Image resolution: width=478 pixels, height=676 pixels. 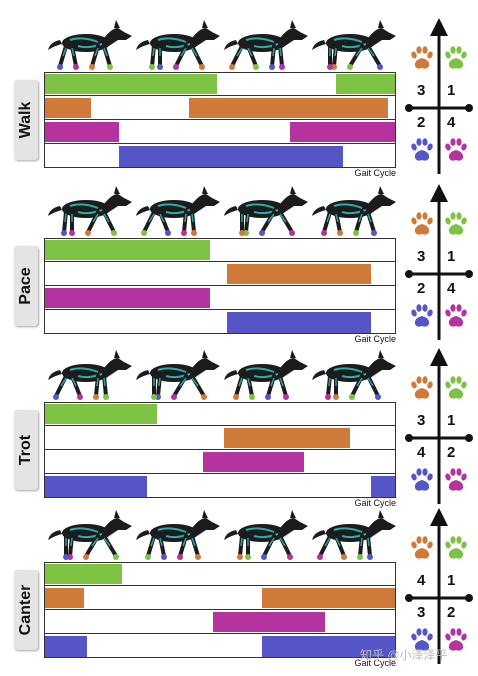 I want to click on leg-legend: 4 1 3 2, so click(x=439, y=586).